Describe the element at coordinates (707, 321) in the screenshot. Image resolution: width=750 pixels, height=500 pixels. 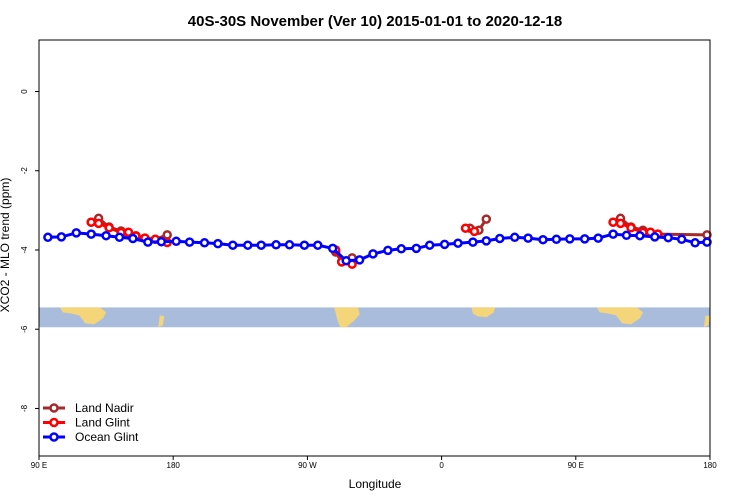
I see `new-zealand-land-repeat` at that location.